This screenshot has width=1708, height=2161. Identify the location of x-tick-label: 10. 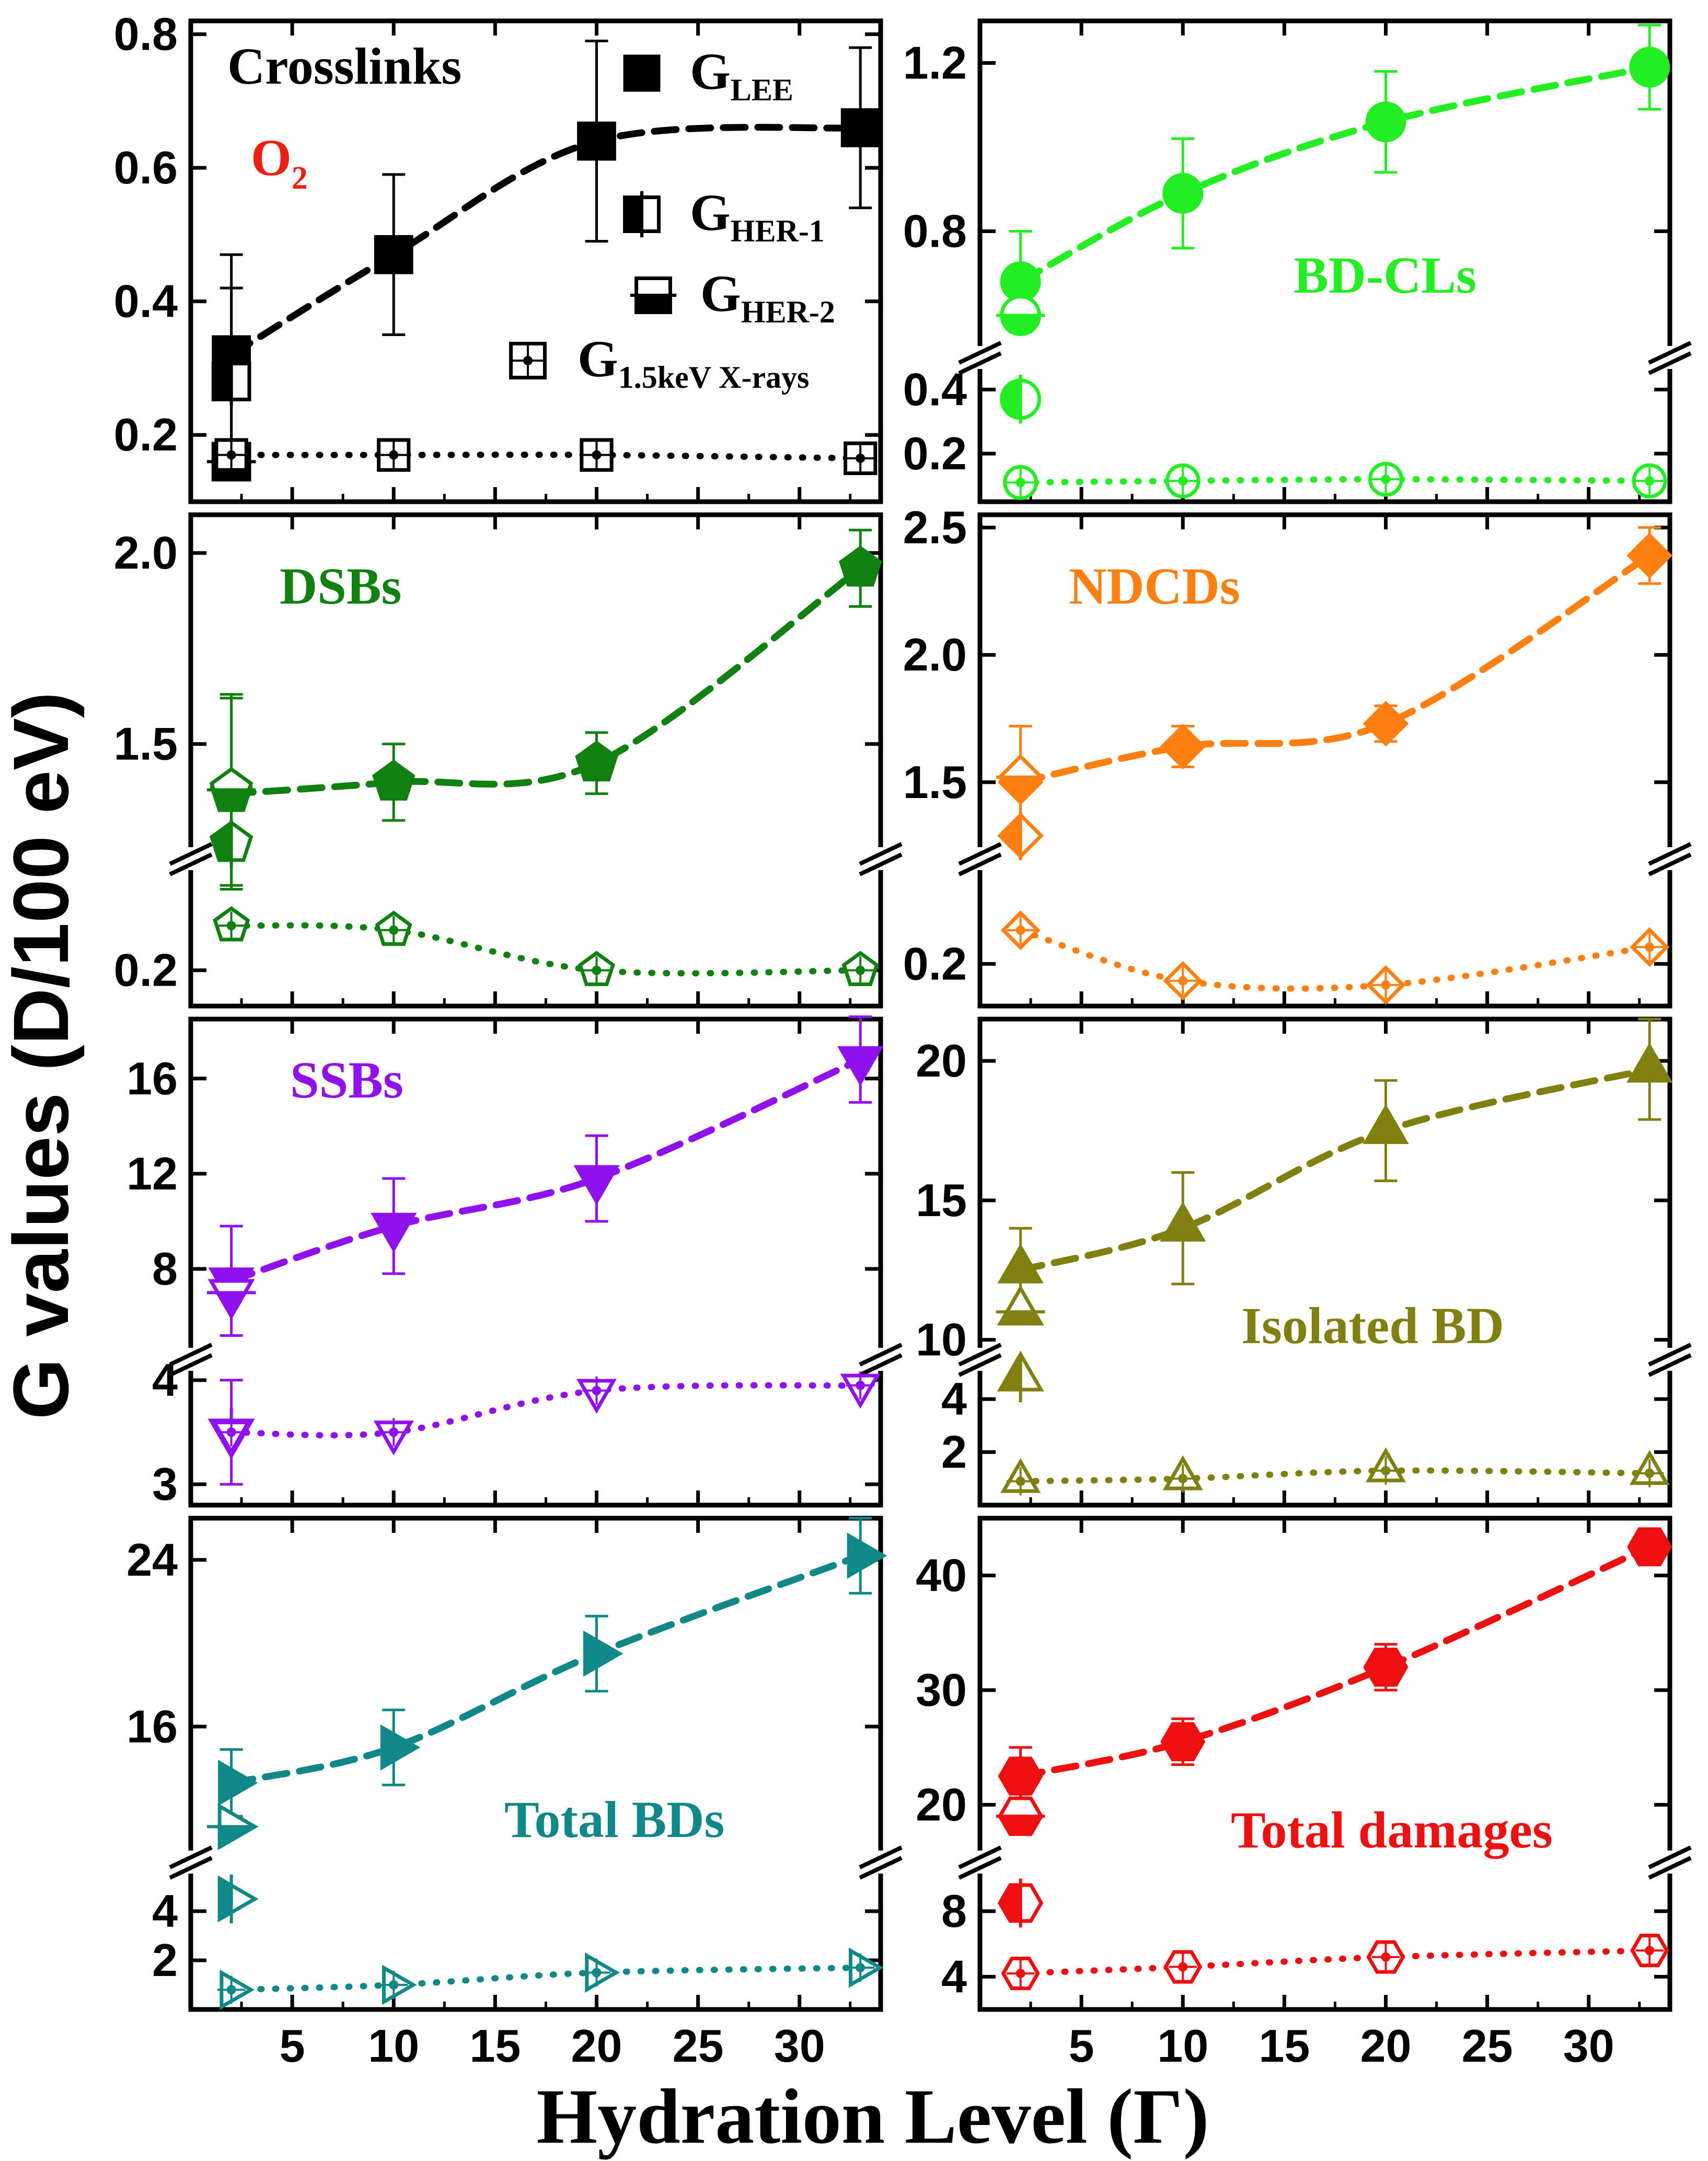
(1182, 2046).